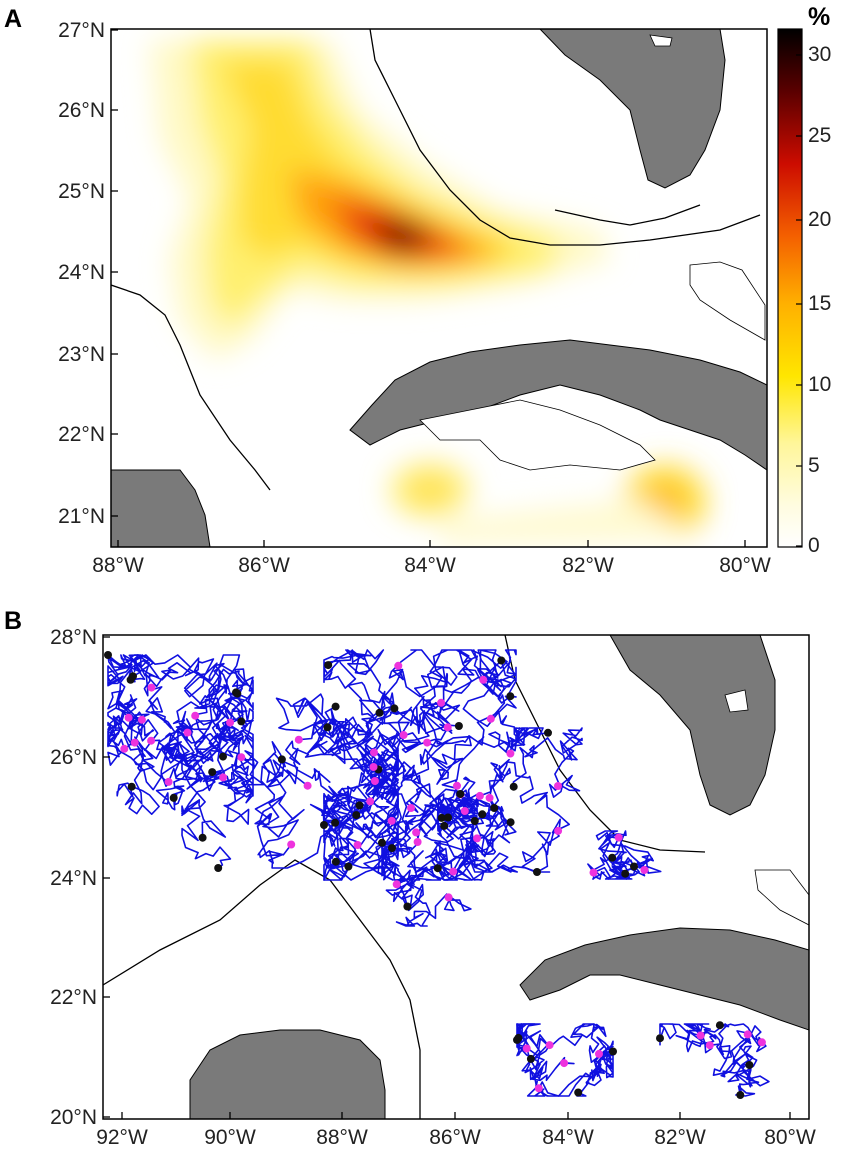 This screenshot has height=1157, width=845. What do you see at coordinates (81, 354) in the screenshot?
I see `lat-tick-label: 23°N` at bounding box center [81, 354].